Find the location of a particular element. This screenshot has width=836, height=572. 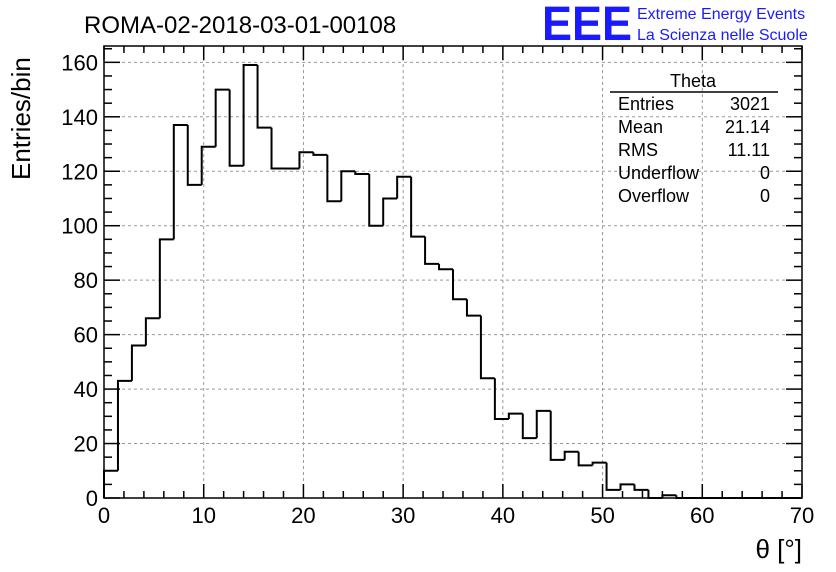

eee-logo: EEE is located at coordinates (587, 25).